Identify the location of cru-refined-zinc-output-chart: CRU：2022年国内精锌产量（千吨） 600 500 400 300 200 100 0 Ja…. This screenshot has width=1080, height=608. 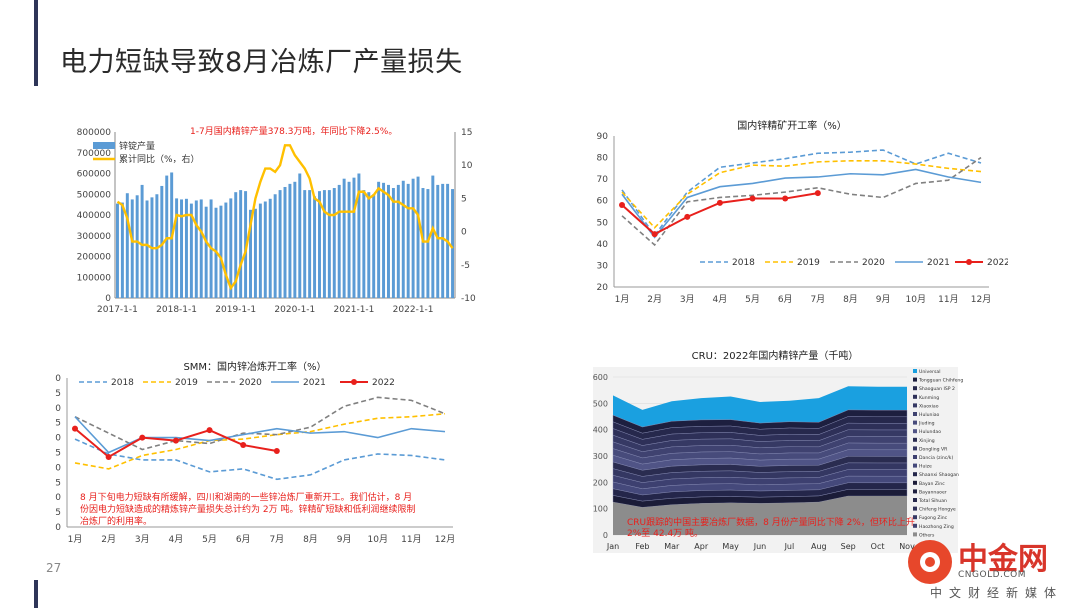
(778, 451).